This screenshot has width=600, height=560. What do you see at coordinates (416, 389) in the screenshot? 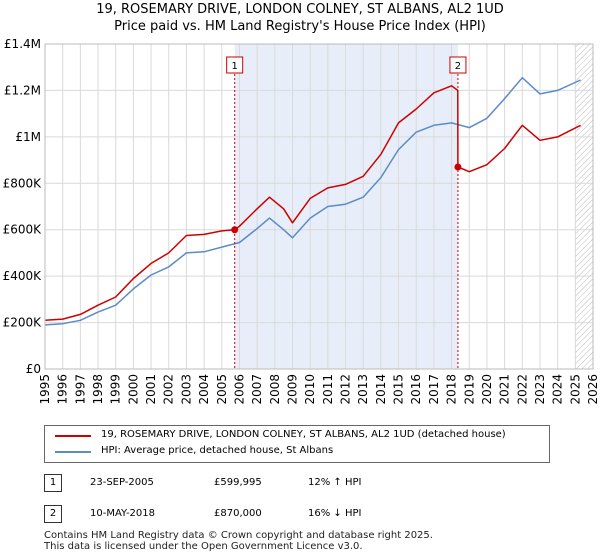
I see `x-tick-label: 2016` at bounding box center [416, 389].